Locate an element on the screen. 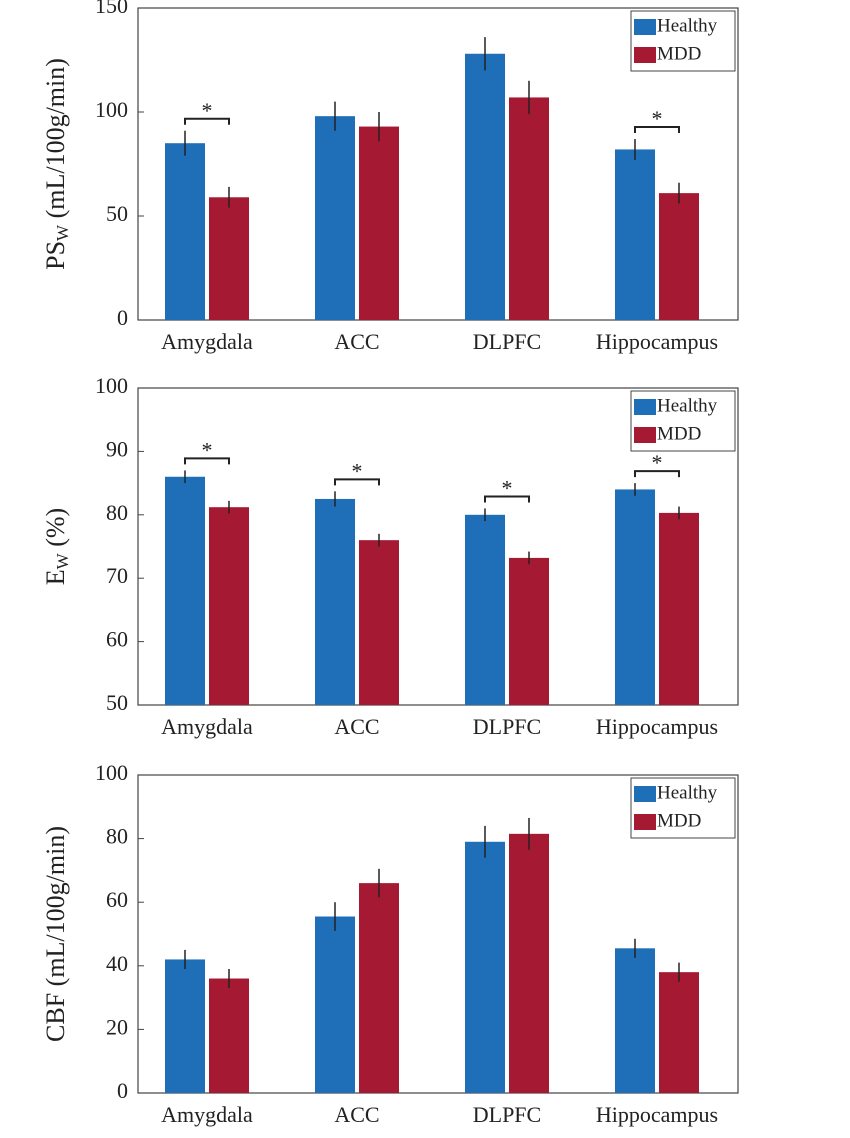 This screenshot has height=1138, width=850. y-axis-label: CBF (mL/100g/min) is located at coordinates (55, 934).